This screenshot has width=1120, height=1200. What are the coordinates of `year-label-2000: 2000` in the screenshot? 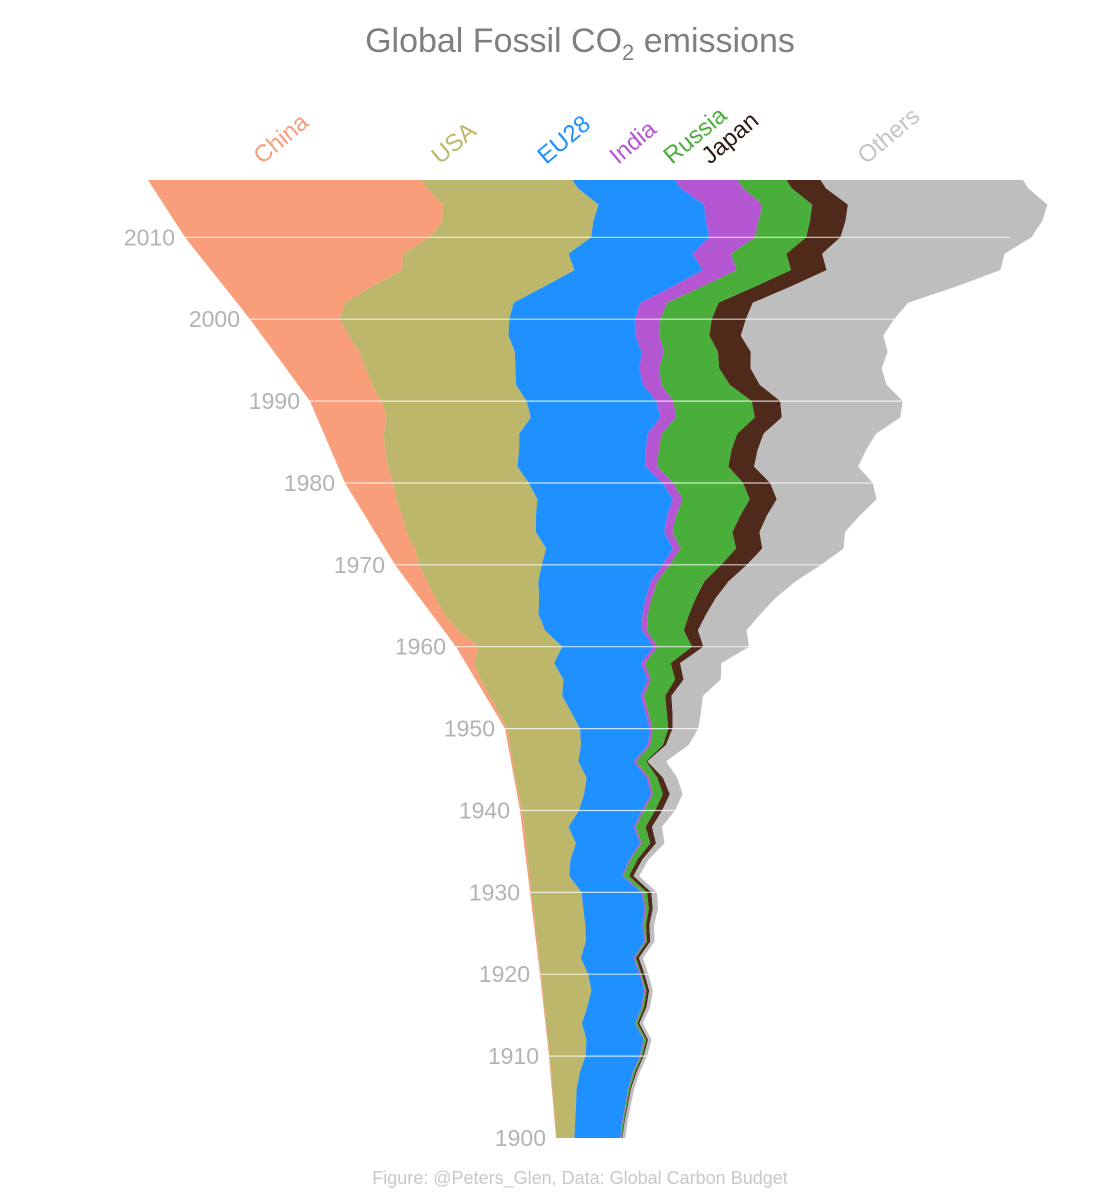 It's located at (214, 319).